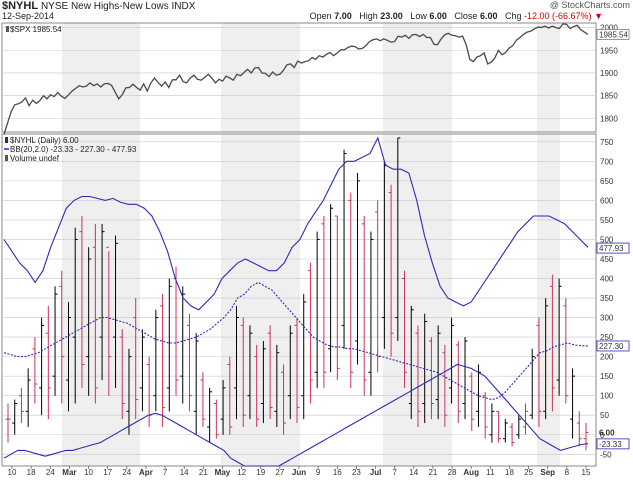 The width and height of the screenshot is (633, 480). Describe the element at coordinates (567, 472) in the screenshot. I see `x-day-label: 8` at that location.